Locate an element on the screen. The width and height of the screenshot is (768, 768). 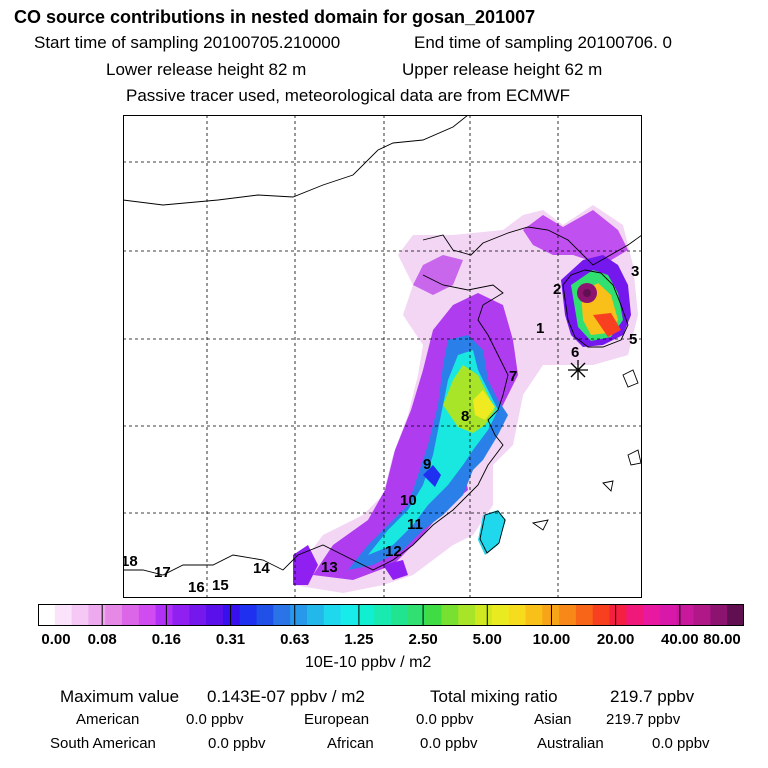
region-label-12: 12 is located at coordinates (393, 551).